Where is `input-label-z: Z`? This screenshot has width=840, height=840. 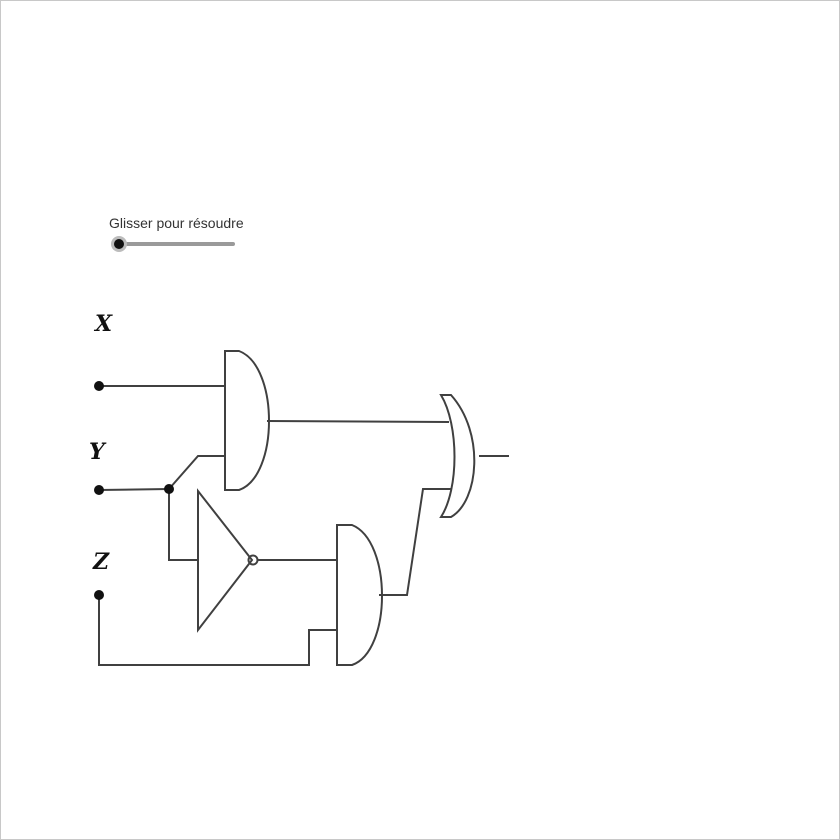 input-label-z: Z is located at coordinates (101, 562).